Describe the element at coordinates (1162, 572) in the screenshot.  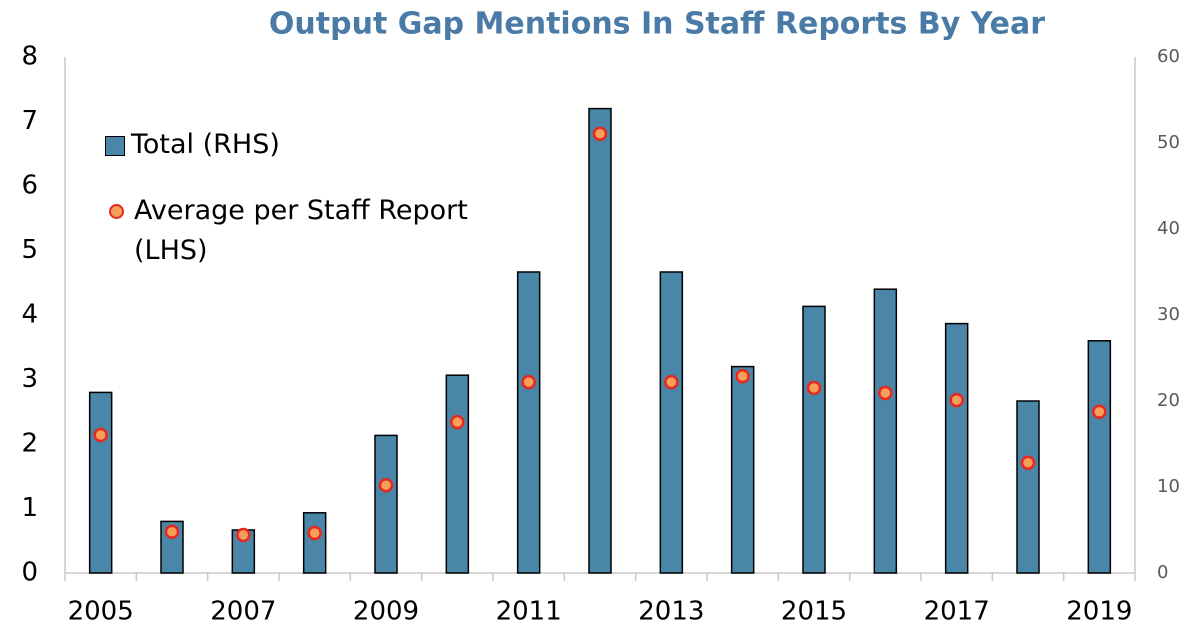
I see `y2-tick-label: 0` at that location.